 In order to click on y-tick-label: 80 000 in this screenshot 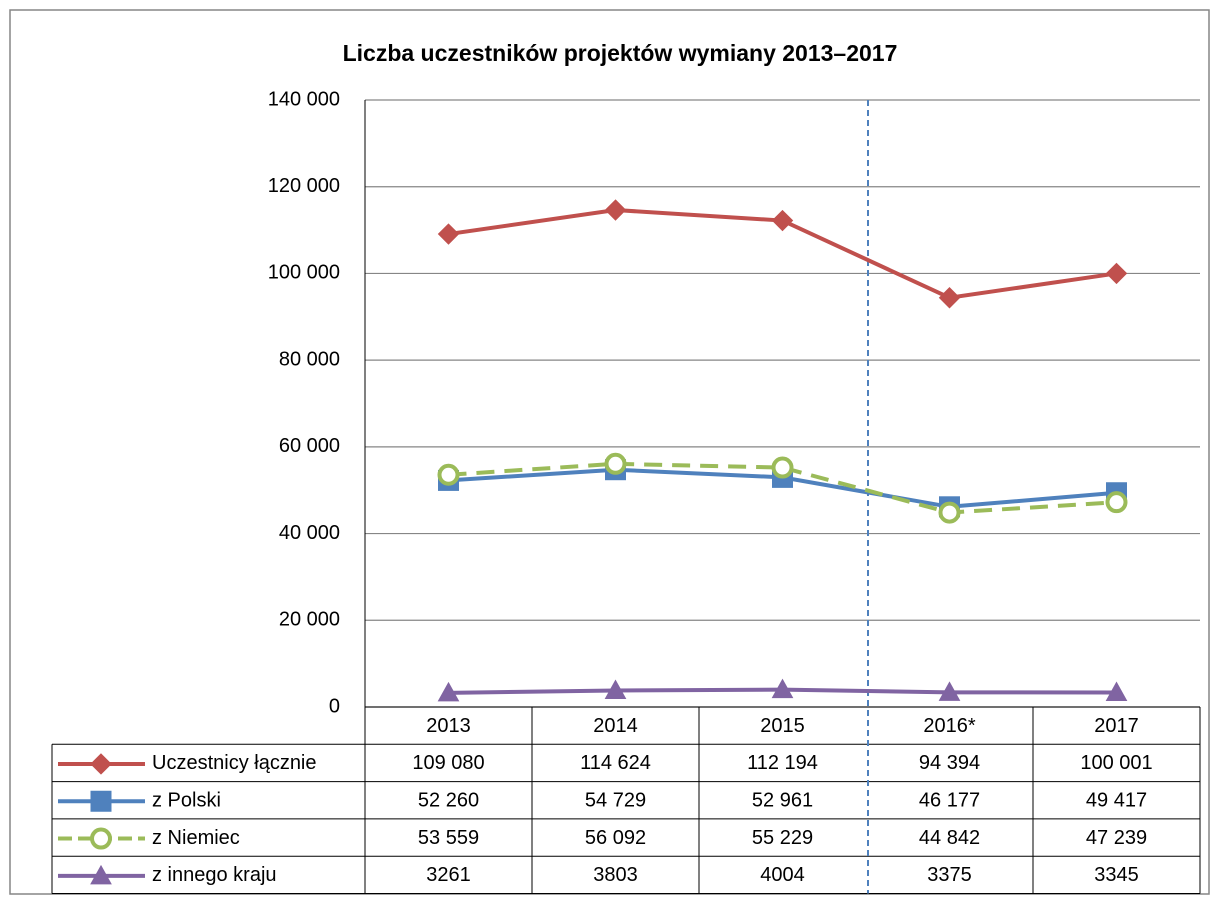, I will do `click(309, 359)`.